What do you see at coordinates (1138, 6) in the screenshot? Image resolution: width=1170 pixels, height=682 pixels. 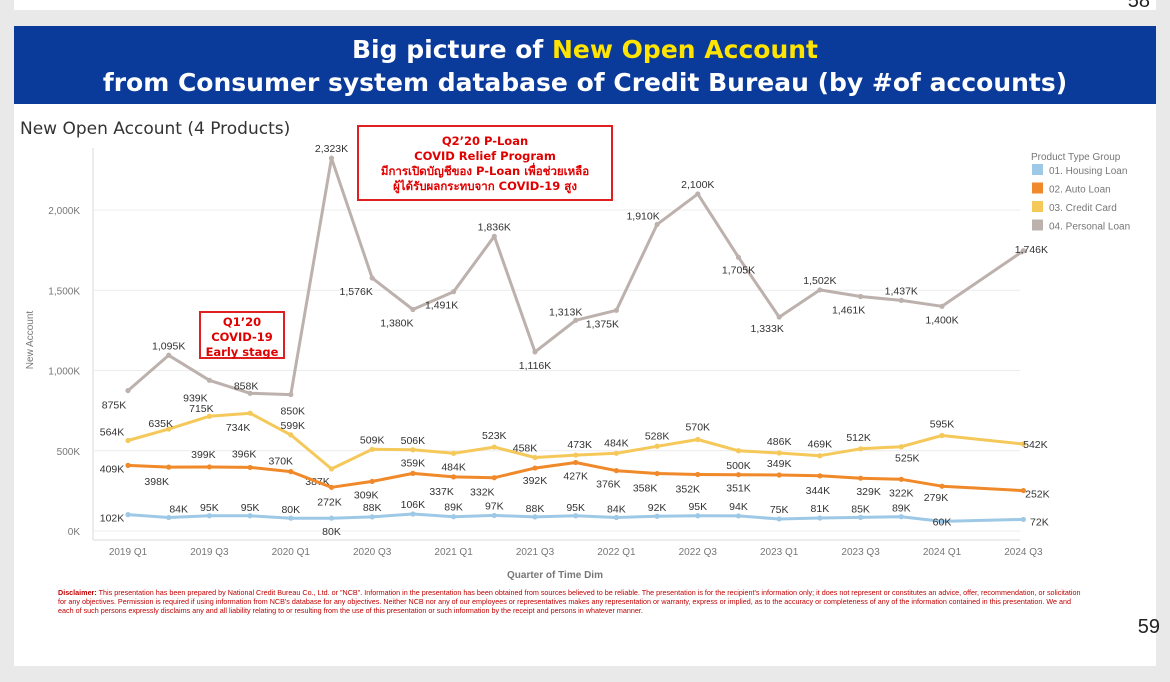 I see `previous-page-number: 58` at bounding box center [1138, 6].